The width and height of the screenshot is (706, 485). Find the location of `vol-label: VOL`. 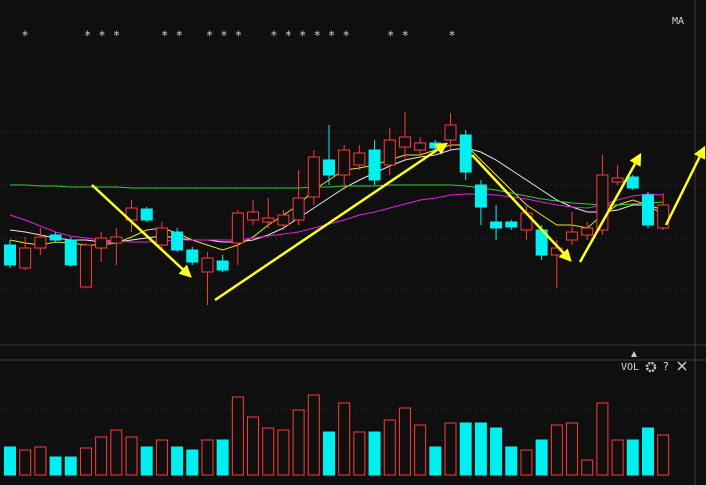

vol-label: VOL is located at coordinates (630, 367).